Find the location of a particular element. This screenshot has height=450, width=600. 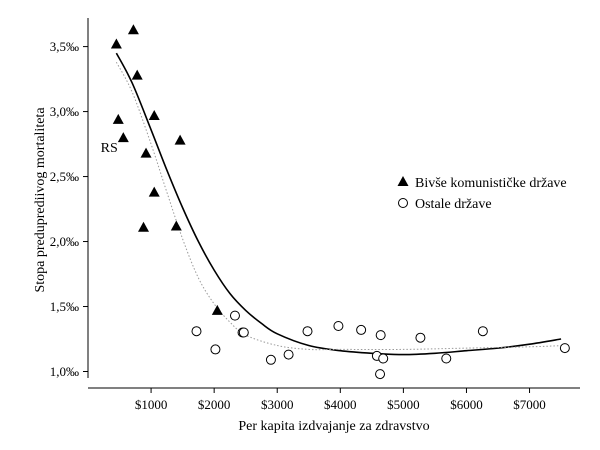

x-tick-label: $3000 is located at coordinates (277, 404).